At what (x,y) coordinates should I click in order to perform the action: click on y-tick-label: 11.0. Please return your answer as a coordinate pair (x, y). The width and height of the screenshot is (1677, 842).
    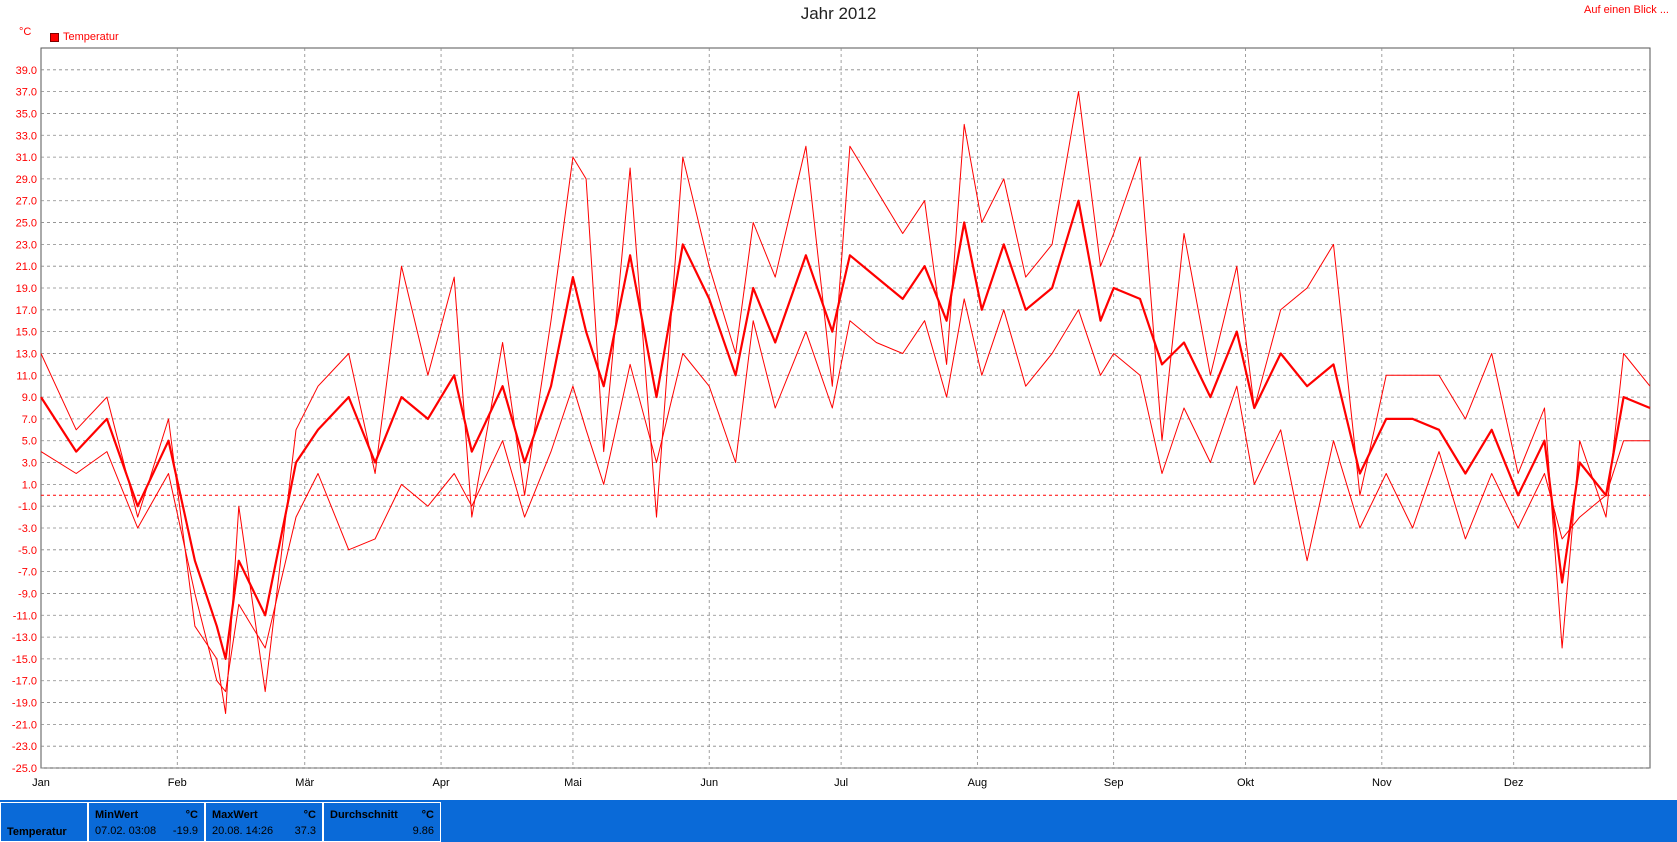
    Looking at the image, I should click on (26, 376).